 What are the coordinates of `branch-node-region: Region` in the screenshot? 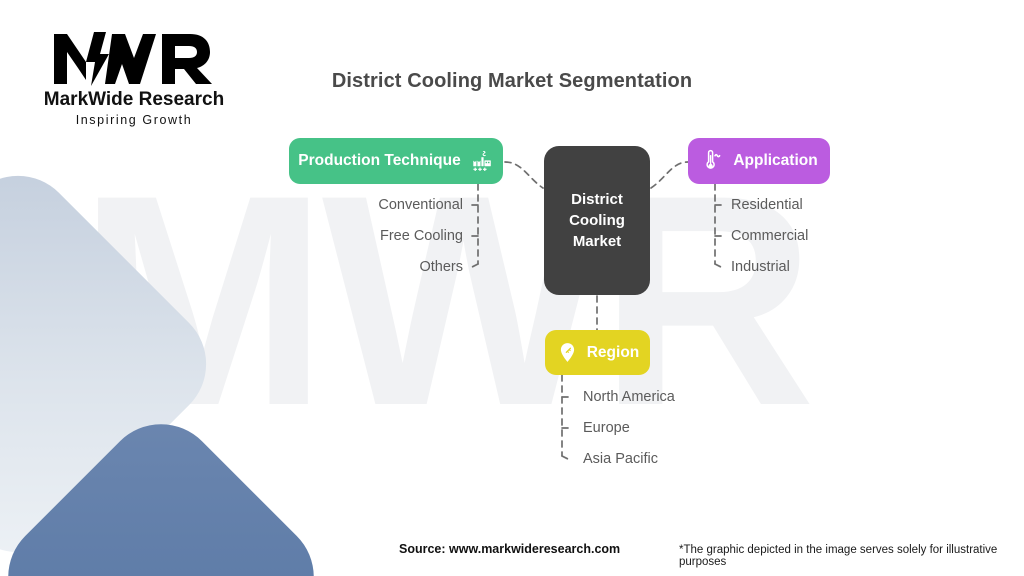 It's located at (597, 352).